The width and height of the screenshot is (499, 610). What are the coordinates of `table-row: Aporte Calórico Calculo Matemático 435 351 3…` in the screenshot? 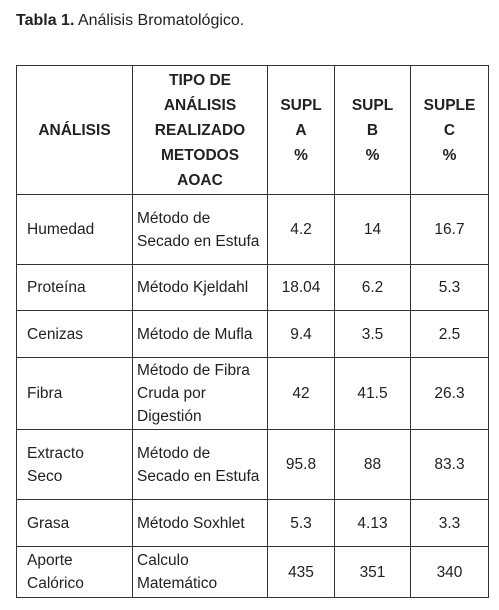 It's located at (252, 572).